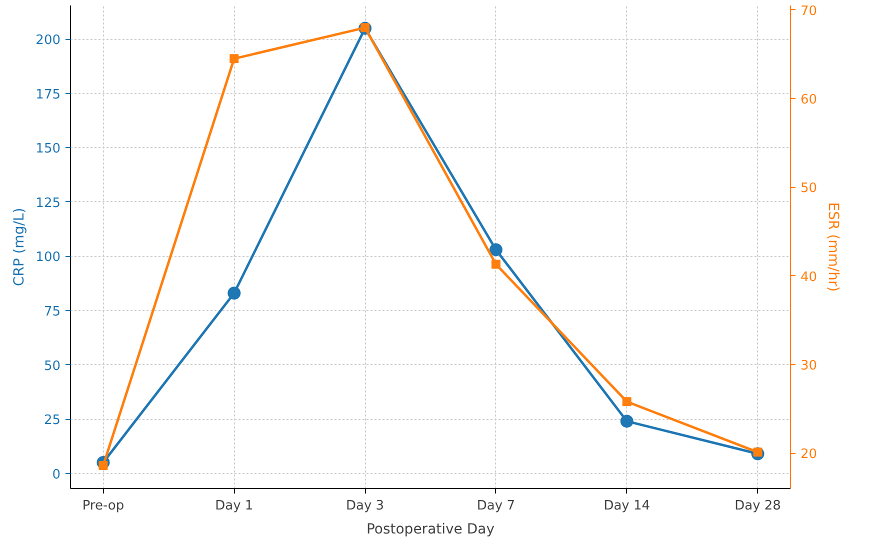  I want to click on y2-tick-label: 70, so click(809, 11).